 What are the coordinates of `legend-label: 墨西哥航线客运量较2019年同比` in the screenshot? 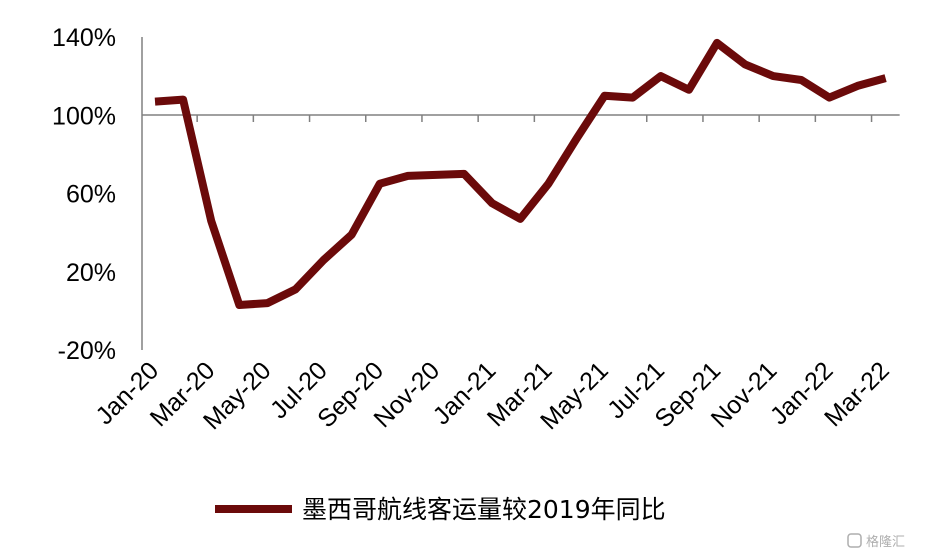 It's located at (484, 509).